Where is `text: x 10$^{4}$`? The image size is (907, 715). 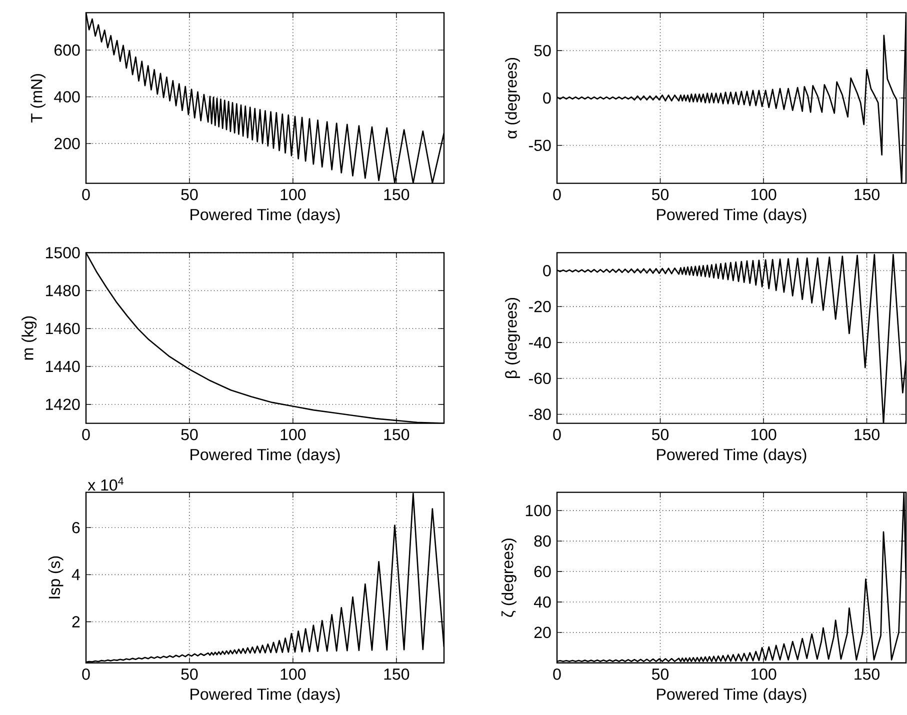 text: x 10$^{4}$ is located at coordinates (106, 484).